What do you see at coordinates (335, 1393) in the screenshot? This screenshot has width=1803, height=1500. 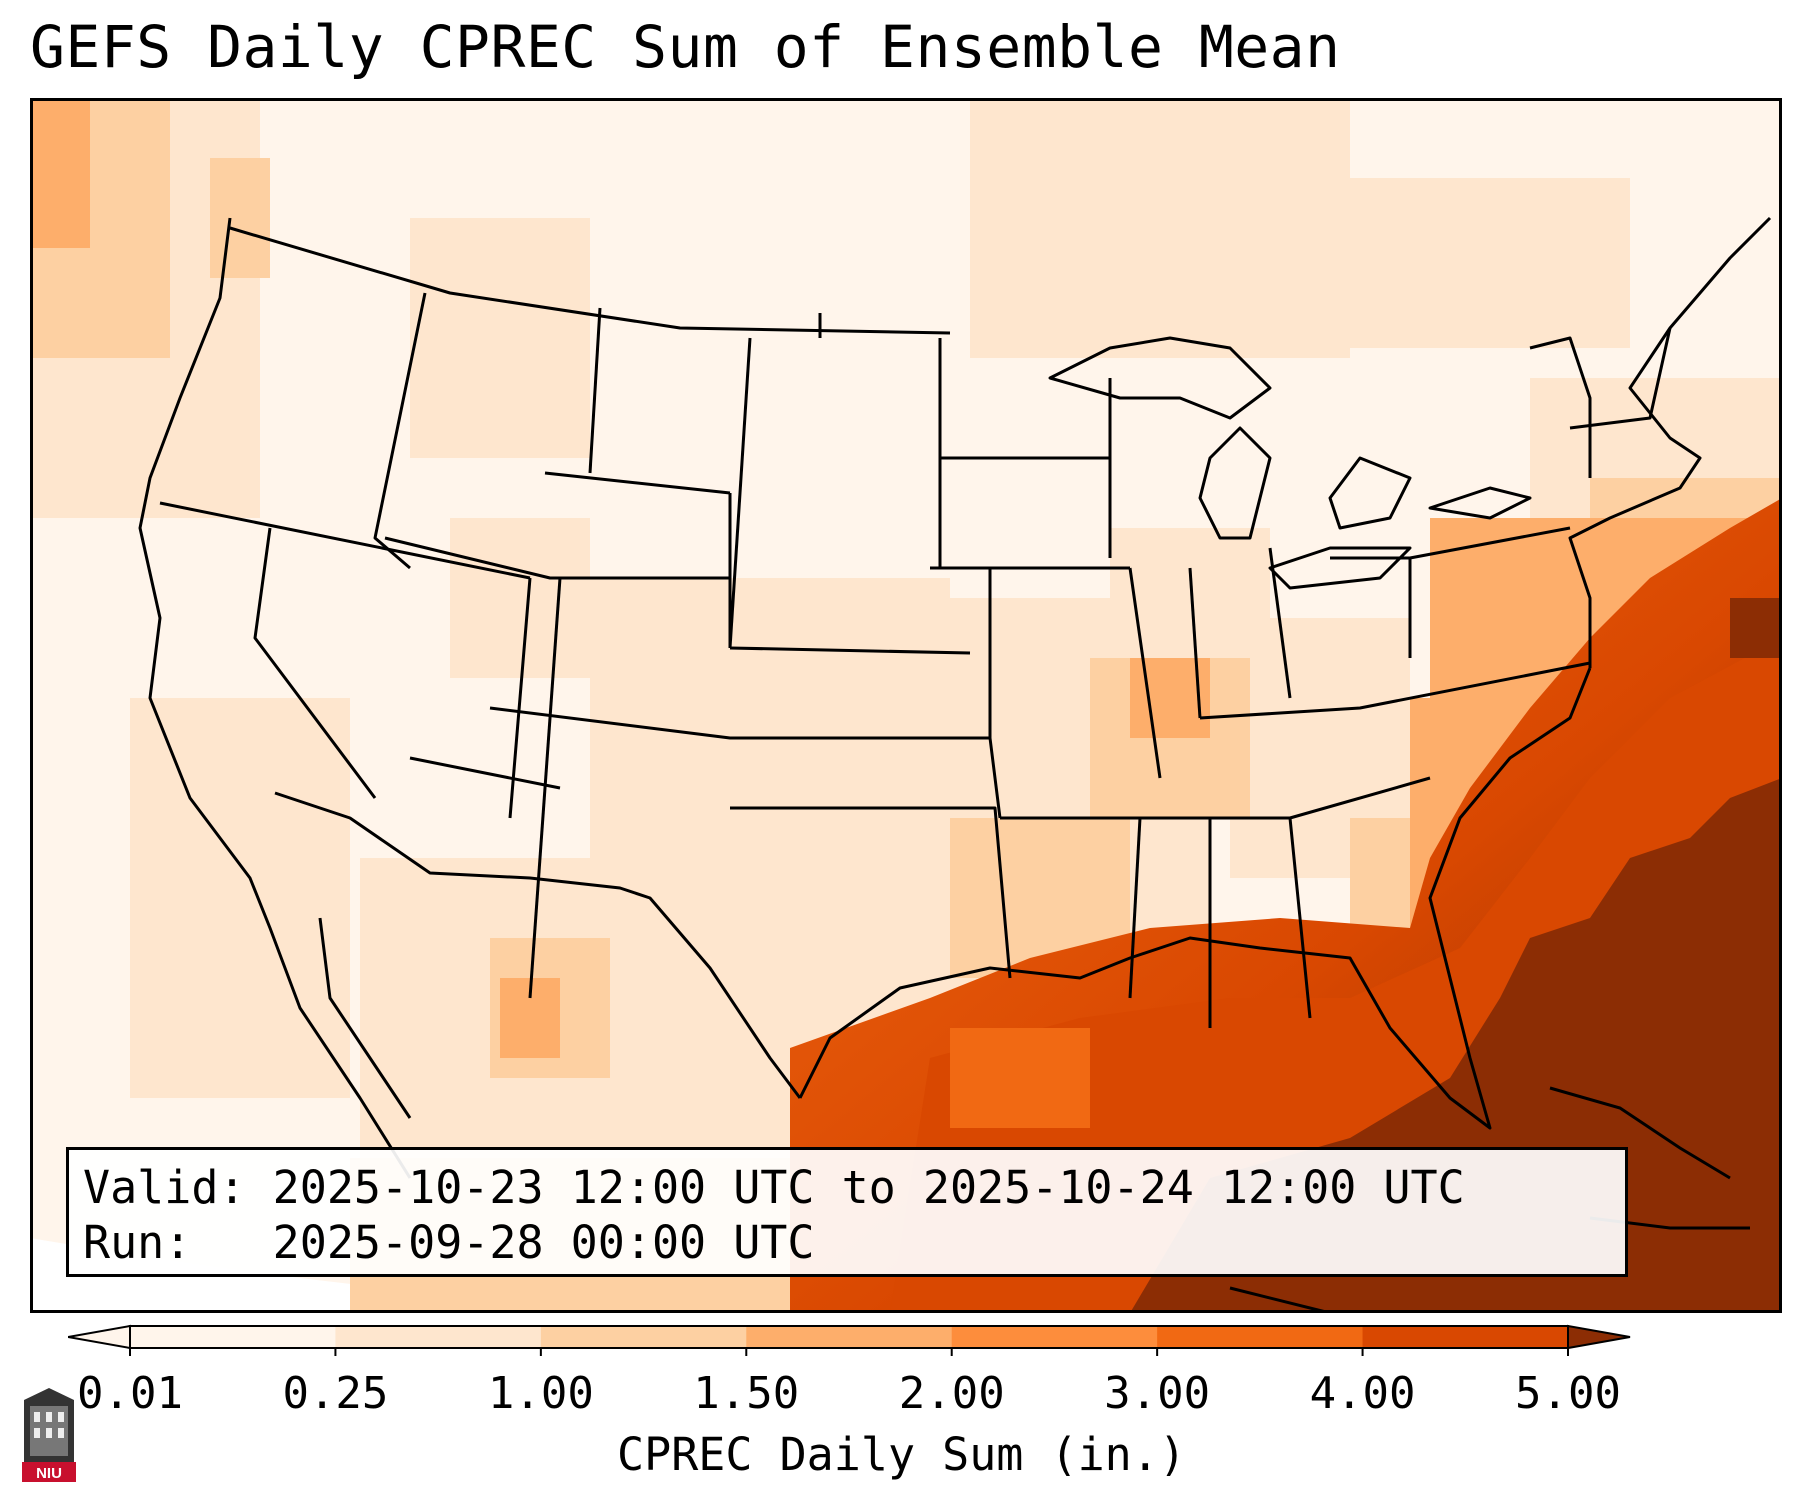 I see `colorbar-tick-label: 0.25` at bounding box center [335, 1393].